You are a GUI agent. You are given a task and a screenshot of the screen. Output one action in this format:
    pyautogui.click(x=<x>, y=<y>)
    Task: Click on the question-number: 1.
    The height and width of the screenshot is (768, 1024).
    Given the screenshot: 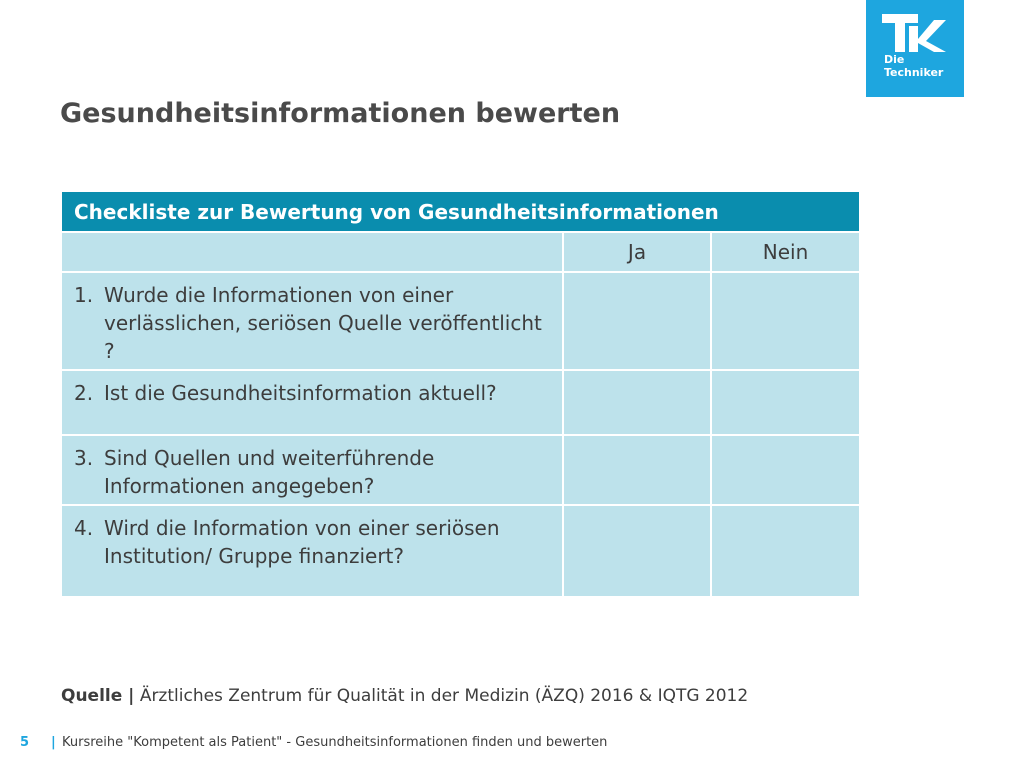 What is the action you would take?
    pyautogui.click(x=84, y=295)
    